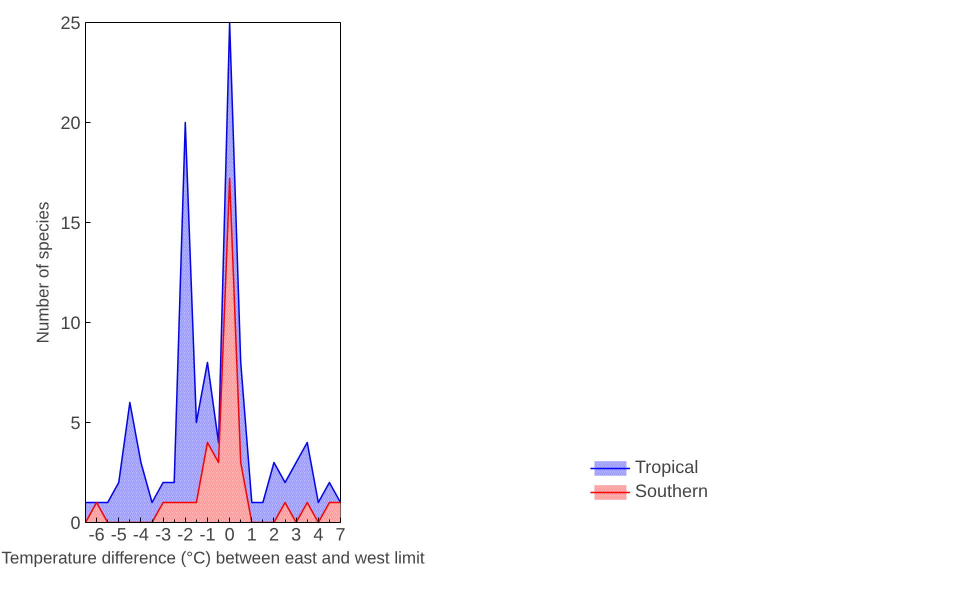 This screenshot has height=597, width=958. I want to click on x-tick-label: -3, so click(163, 534).